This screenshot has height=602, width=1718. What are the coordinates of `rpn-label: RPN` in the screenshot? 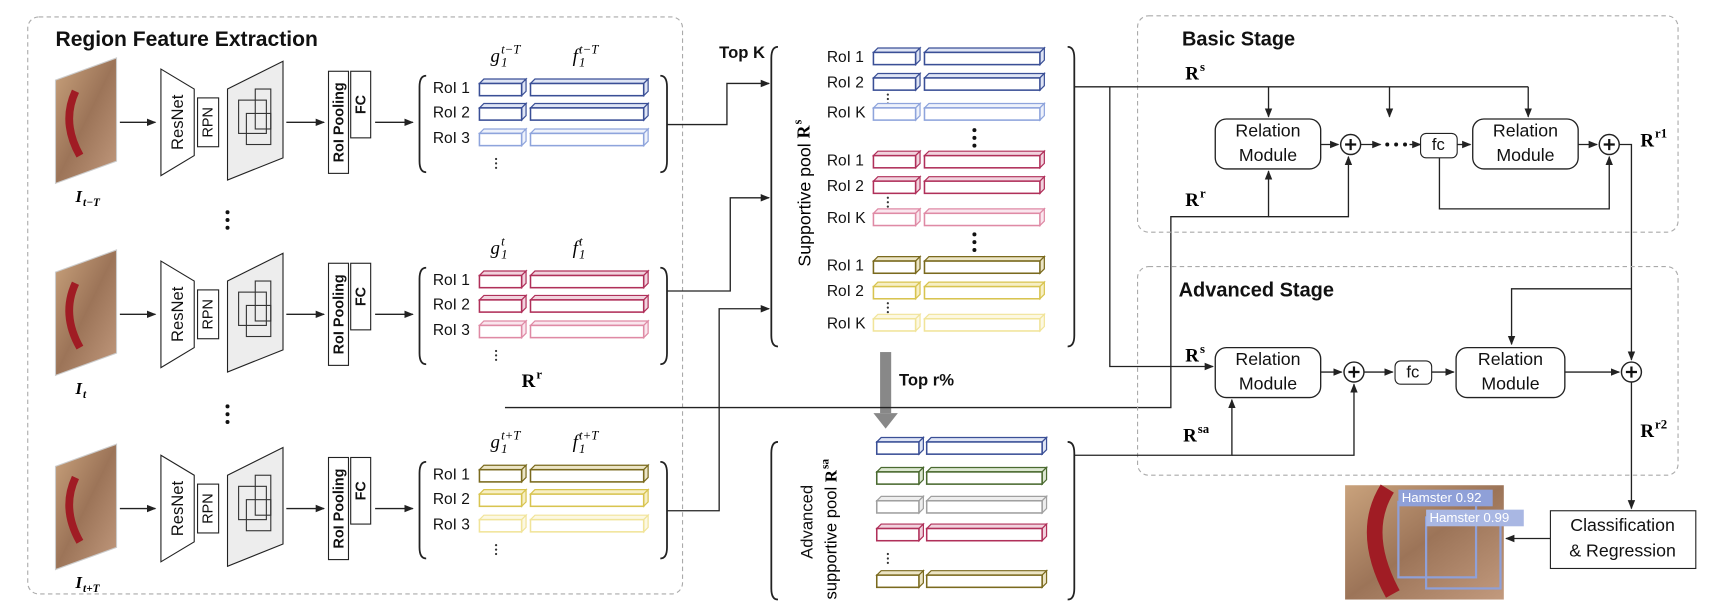 It's located at (208, 122).